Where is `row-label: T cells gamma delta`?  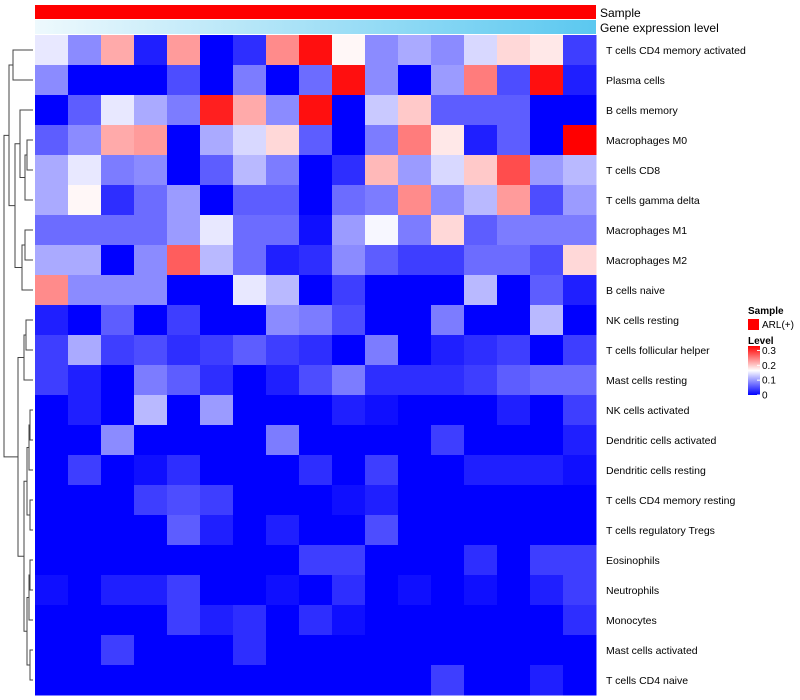 row-label: T cells gamma delta is located at coordinates (653, 201).